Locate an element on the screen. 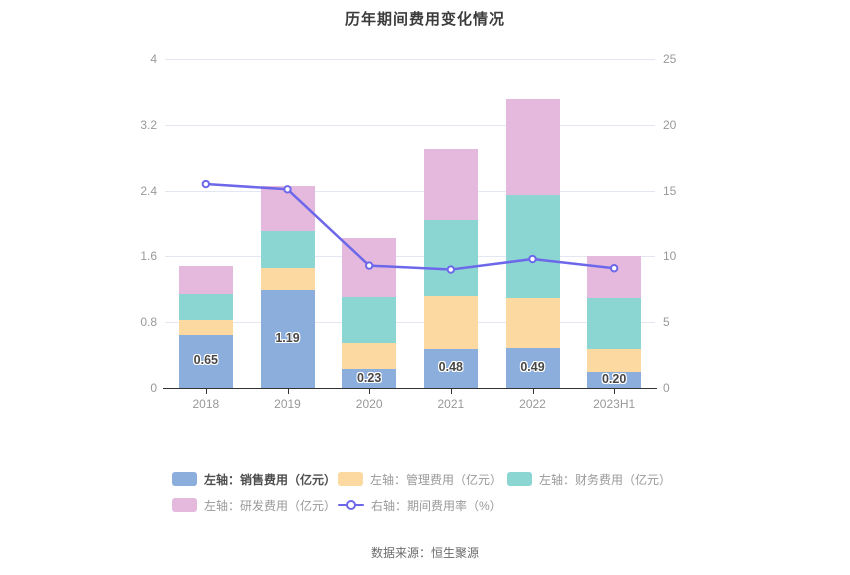 Image resolution: width=850 pixels, height=575 pixels. left-axis-tick-label: 0 is located at coordinates (153, 388).